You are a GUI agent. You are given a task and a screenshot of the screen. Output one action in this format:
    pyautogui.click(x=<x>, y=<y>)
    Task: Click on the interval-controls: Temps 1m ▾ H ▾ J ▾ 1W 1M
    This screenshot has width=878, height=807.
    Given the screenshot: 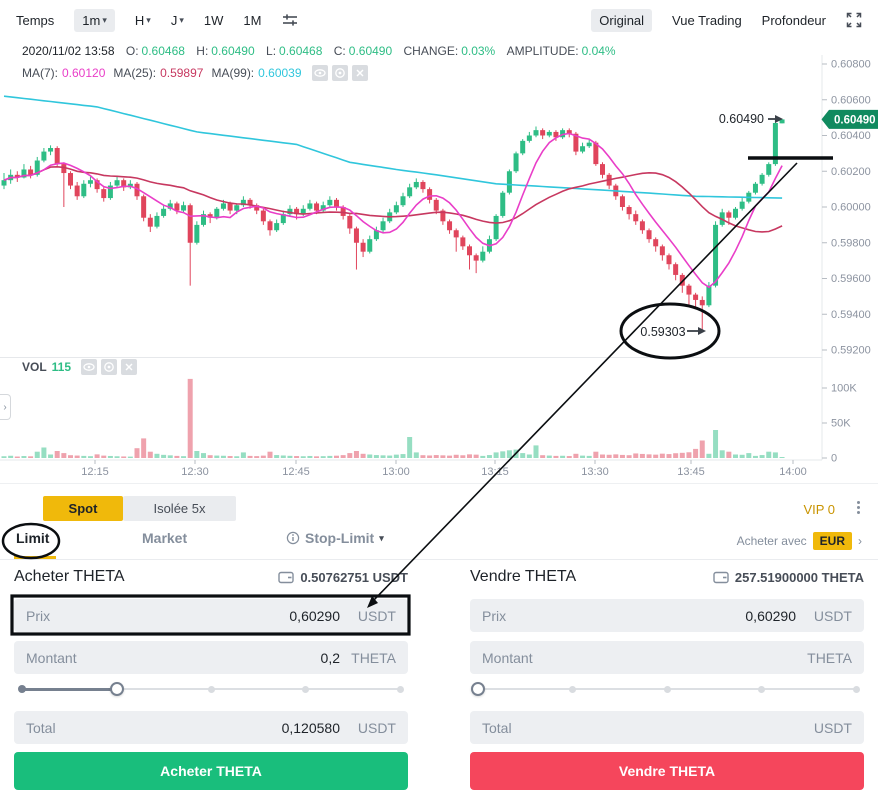 What is the action you would take?
    pyautogui.click(x=157, y=20)
    